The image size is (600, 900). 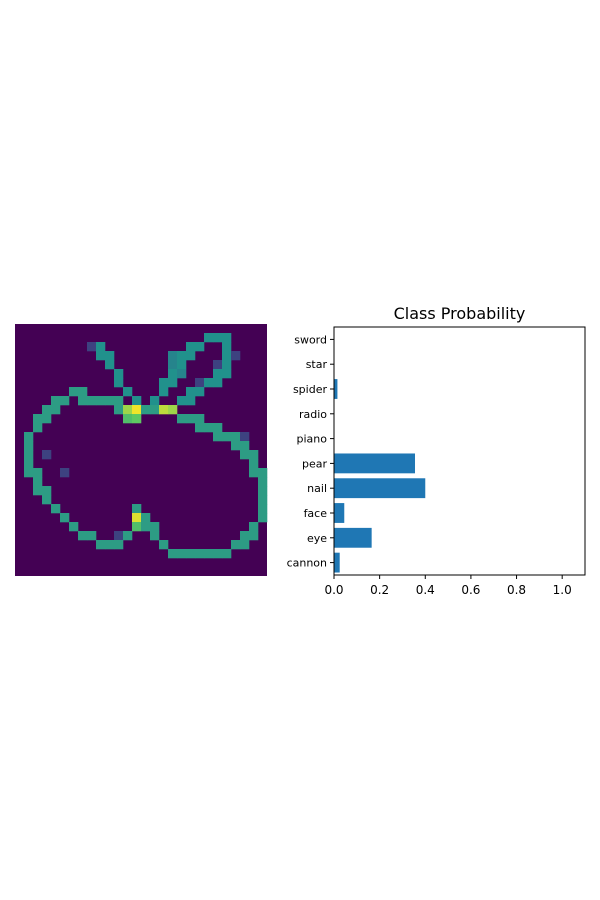 What do you see at coordinates (448, 586) in the screenshot?
I see `x-axis-ticks: 0.0 0.2 0.4 0.6 0.8 1.0` at bounding box center [448, 586].